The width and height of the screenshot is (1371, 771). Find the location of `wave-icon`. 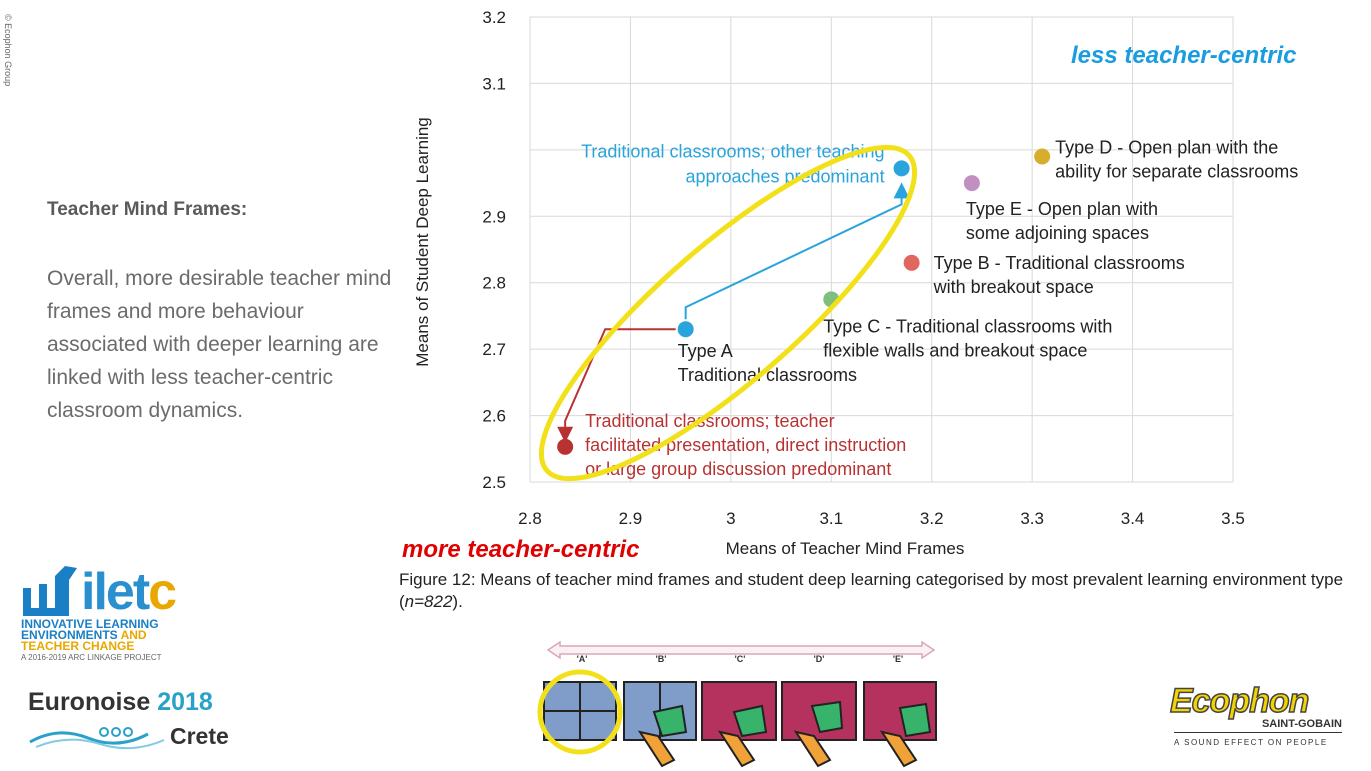

wave-icon is located at coordinates (97, 738).